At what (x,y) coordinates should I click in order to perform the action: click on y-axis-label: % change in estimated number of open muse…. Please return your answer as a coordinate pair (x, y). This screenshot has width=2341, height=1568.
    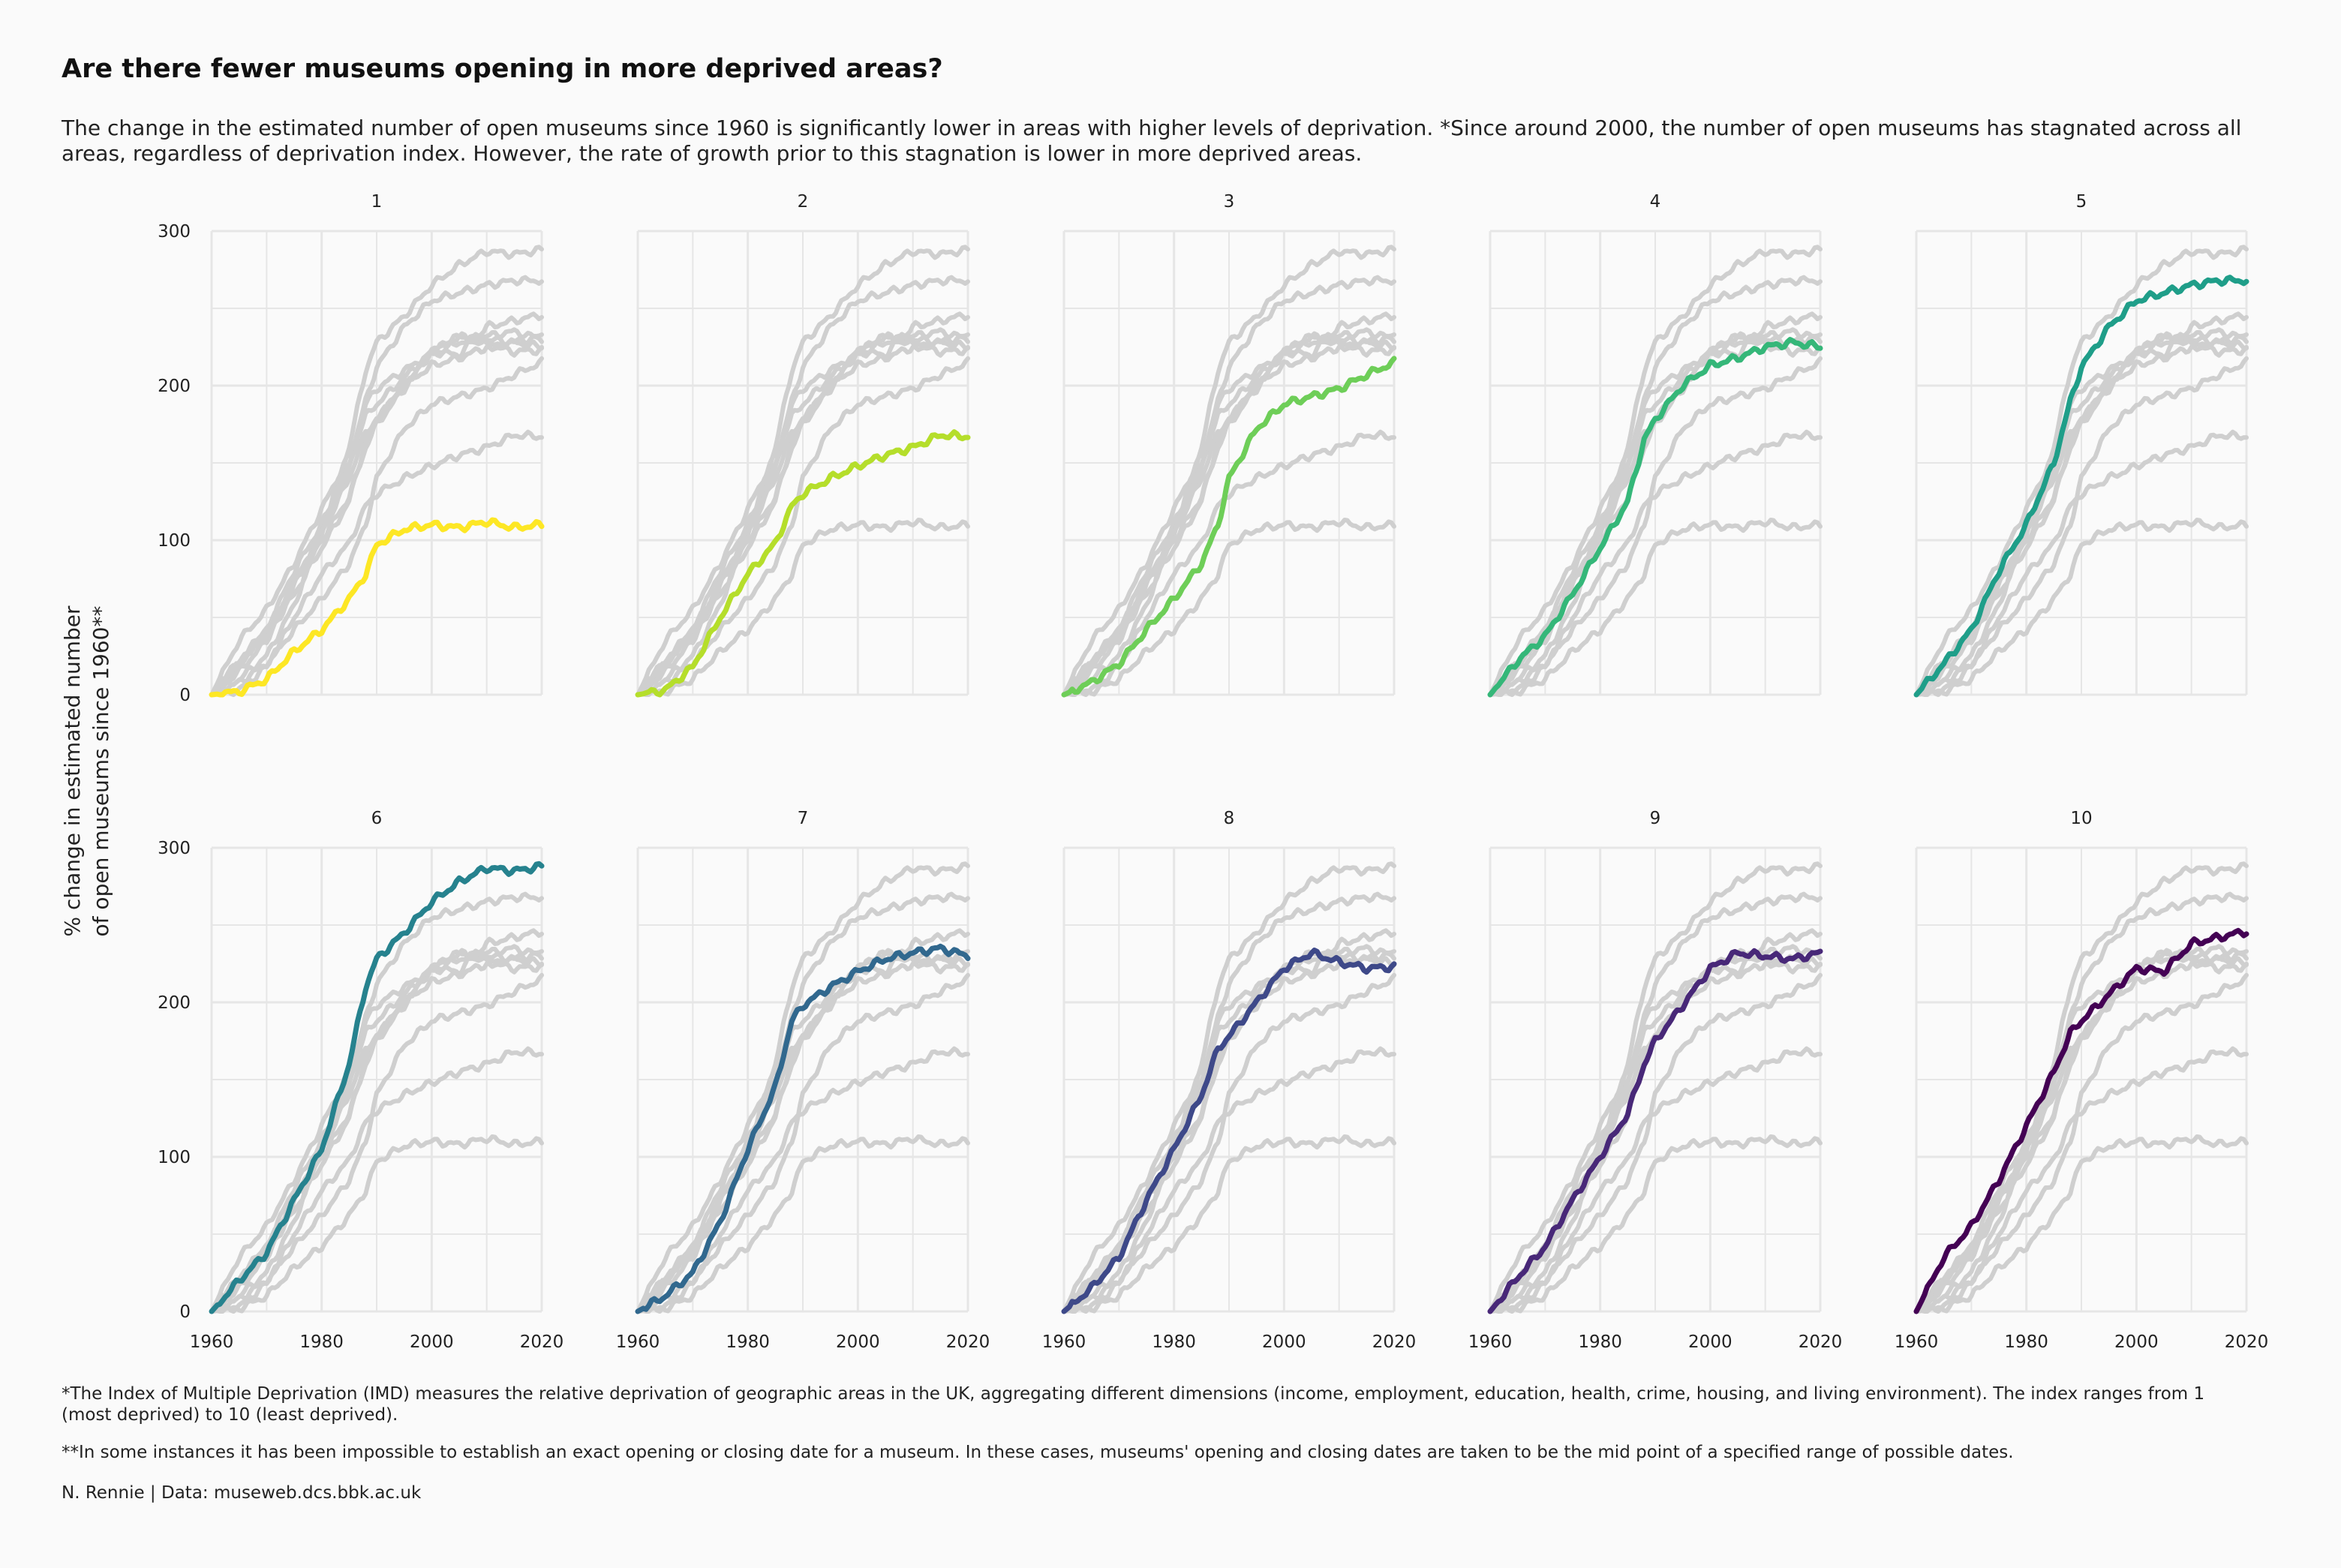
    Looking at the image, I should click on (87, 771).